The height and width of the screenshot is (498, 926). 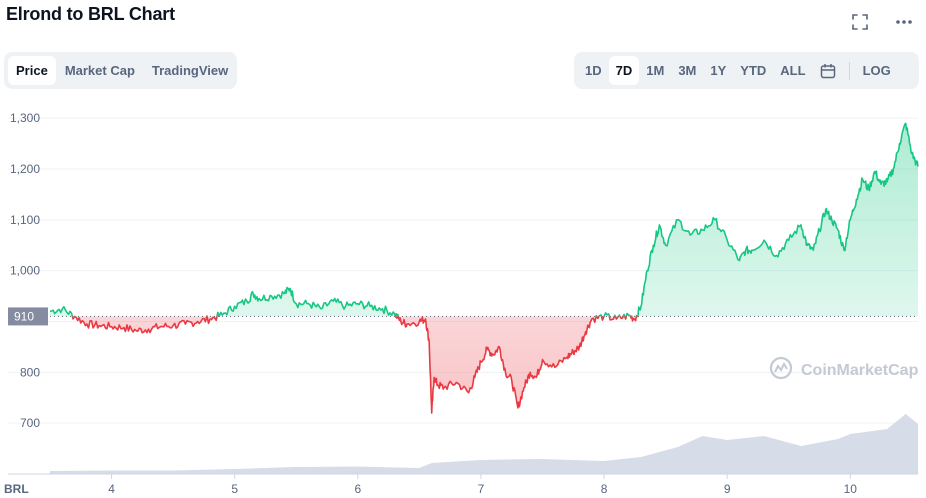 I want to click on x-tick-label: 4, so click(x=111, y=489).